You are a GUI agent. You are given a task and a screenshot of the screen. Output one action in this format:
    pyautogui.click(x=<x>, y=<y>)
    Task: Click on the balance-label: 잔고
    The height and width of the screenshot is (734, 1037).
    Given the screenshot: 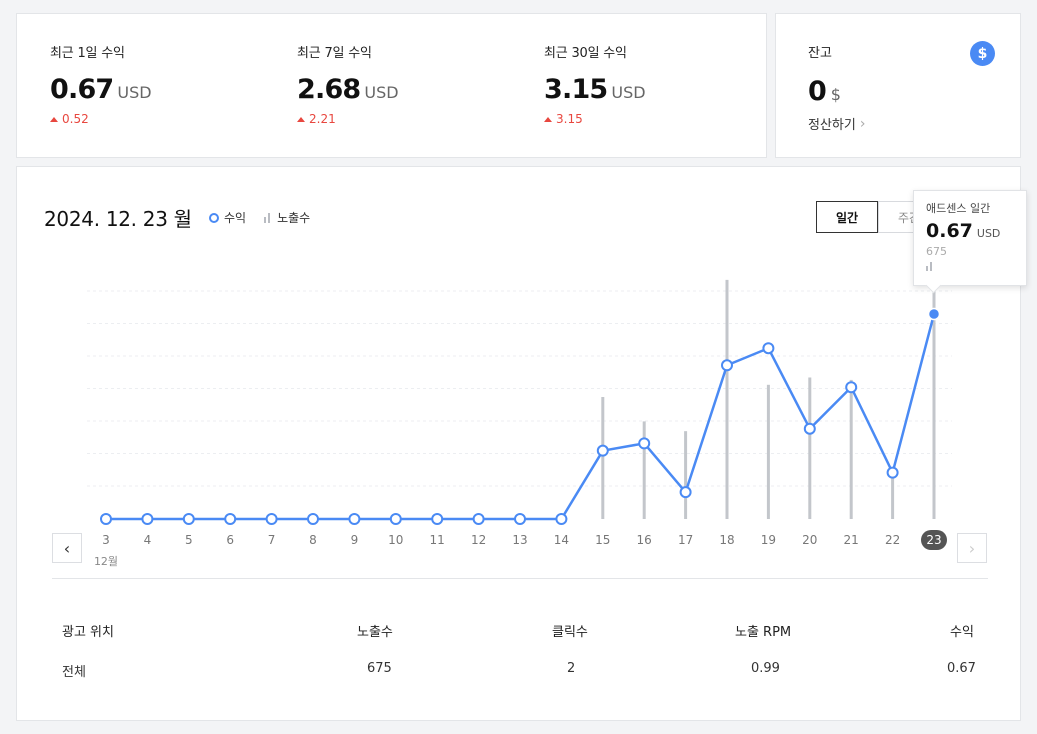 What is the action you would take?
    pyautogui.click(x=820, y=53)
    